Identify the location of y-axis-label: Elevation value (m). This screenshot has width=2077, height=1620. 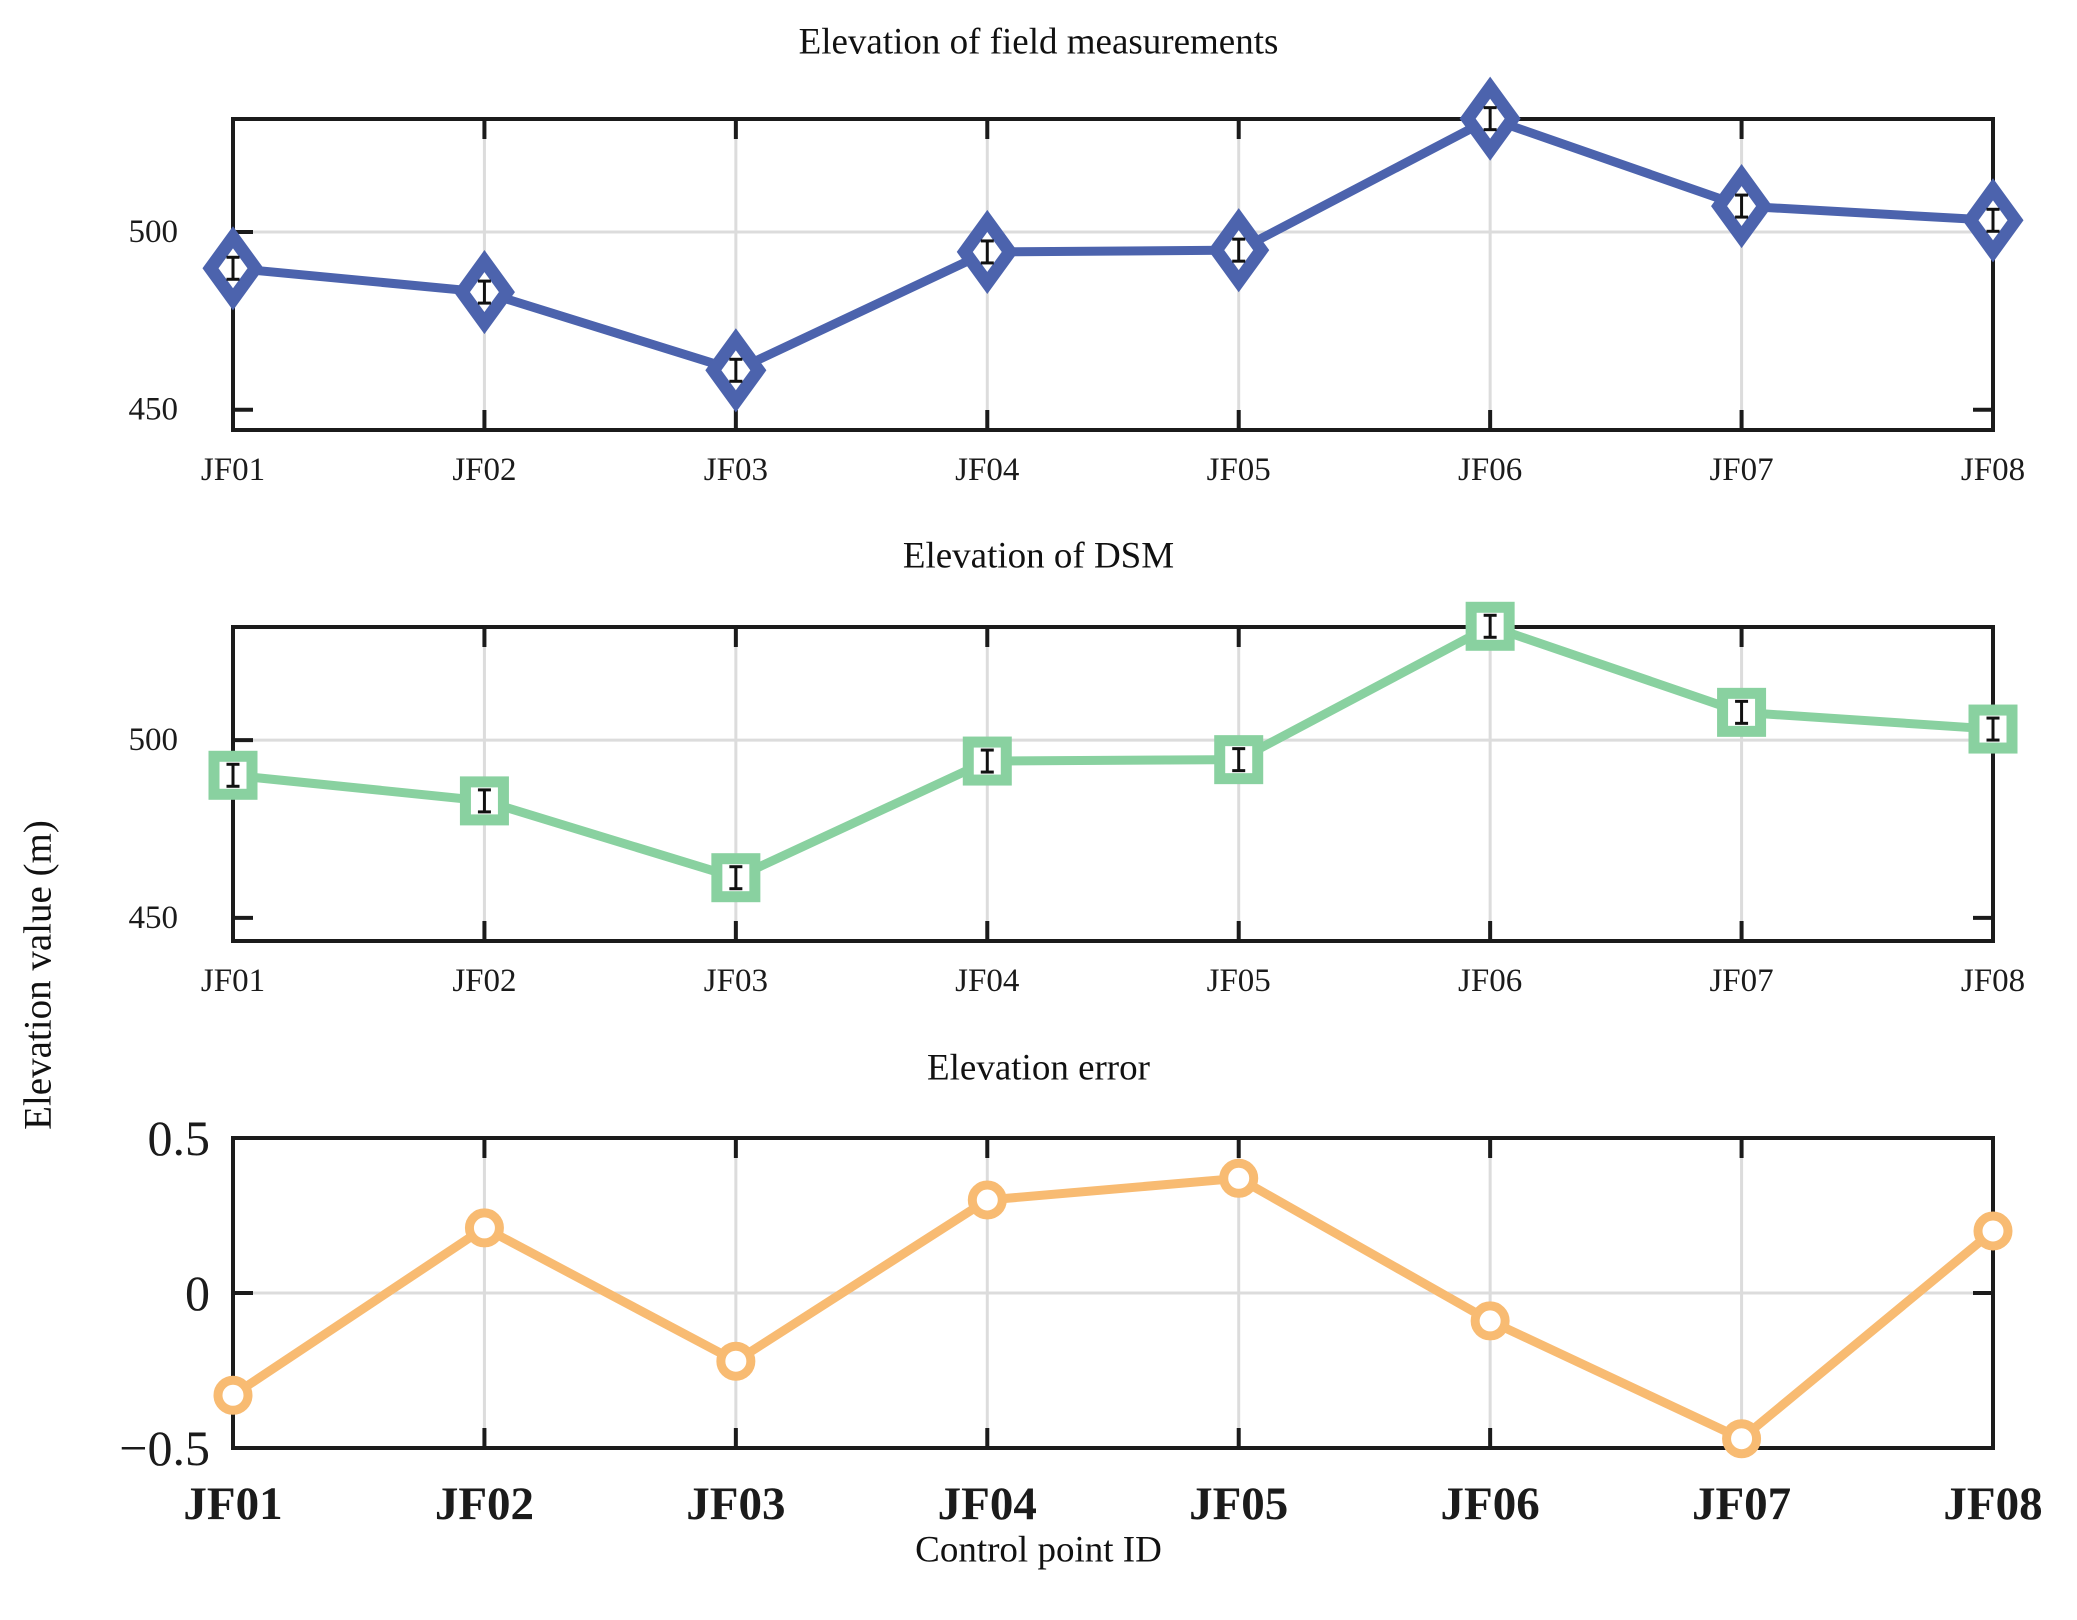
(38, 975).